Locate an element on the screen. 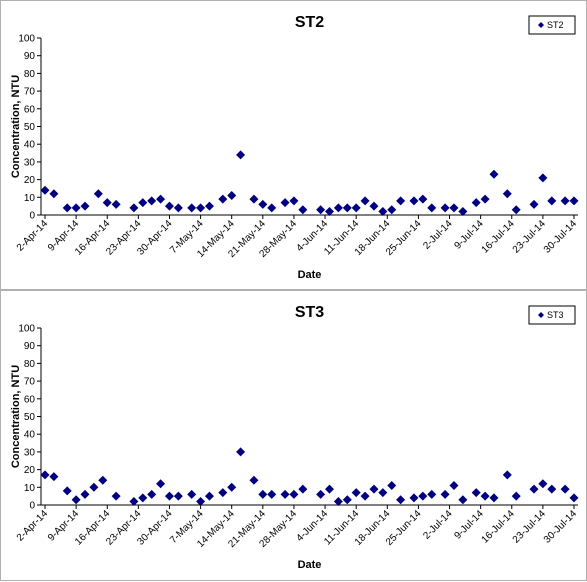  legend-box is located at coordinates (552, 315).